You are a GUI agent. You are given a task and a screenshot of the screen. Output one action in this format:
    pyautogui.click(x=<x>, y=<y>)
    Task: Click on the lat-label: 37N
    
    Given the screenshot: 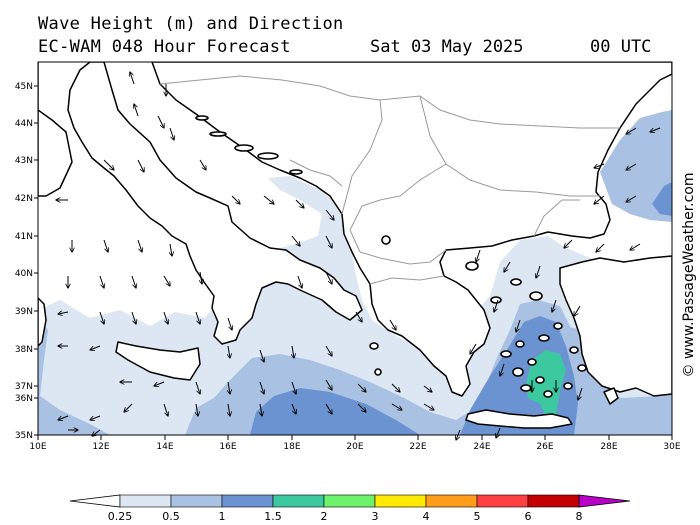 What is the action you would take?
    pyautogui.click(x=24, y=387)
    